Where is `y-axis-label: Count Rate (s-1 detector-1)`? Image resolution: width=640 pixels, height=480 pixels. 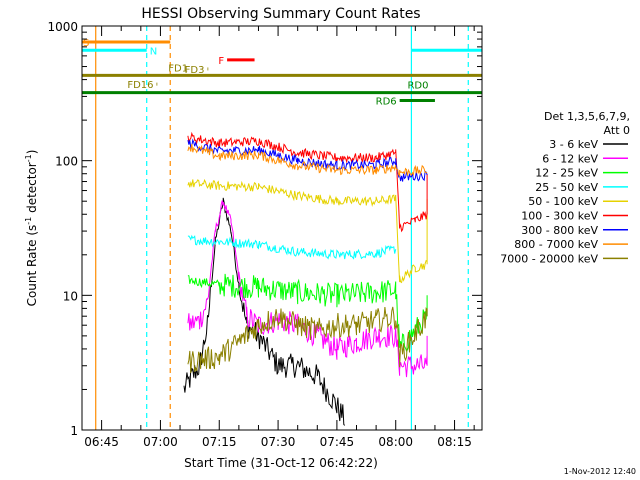
y-axis-label: Count Rate (s-1 detector-1) is located at coordinates (31, 228).